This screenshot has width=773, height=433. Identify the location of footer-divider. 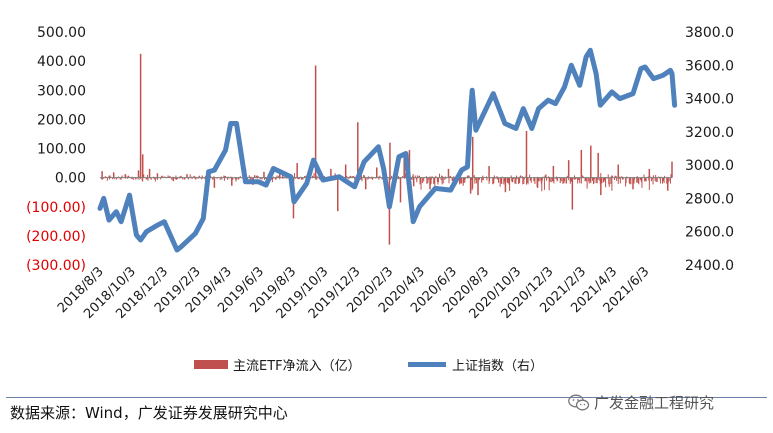
(386, 397).